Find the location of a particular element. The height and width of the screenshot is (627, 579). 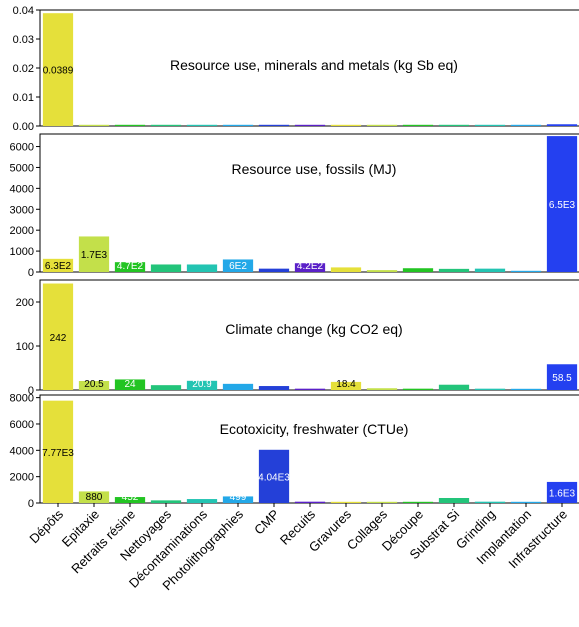

data-label: 1.6E3 is located at coordinates (562, 493).